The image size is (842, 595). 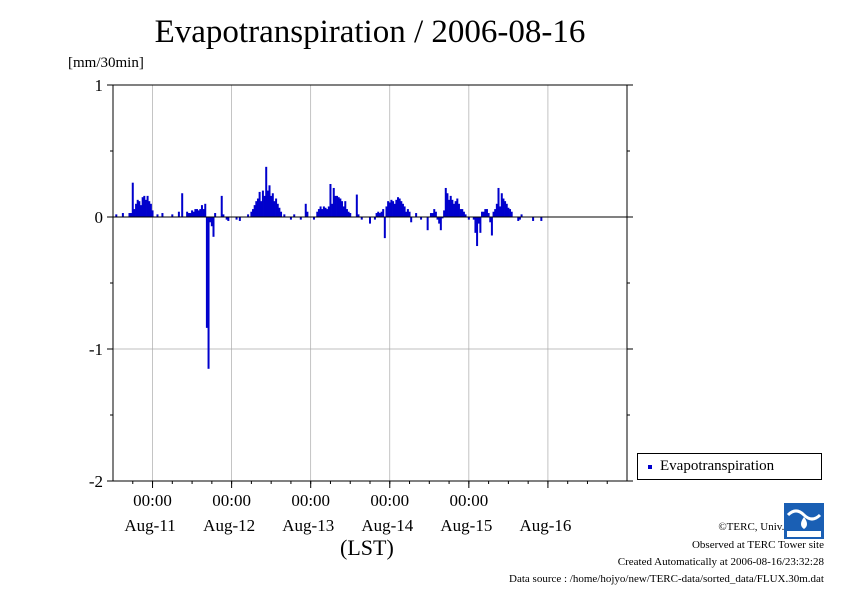 What do you see at coordinates (149, 525) in the screenshot?
I see `x-day-label: Aug-11` at bounding box center [149, 525].